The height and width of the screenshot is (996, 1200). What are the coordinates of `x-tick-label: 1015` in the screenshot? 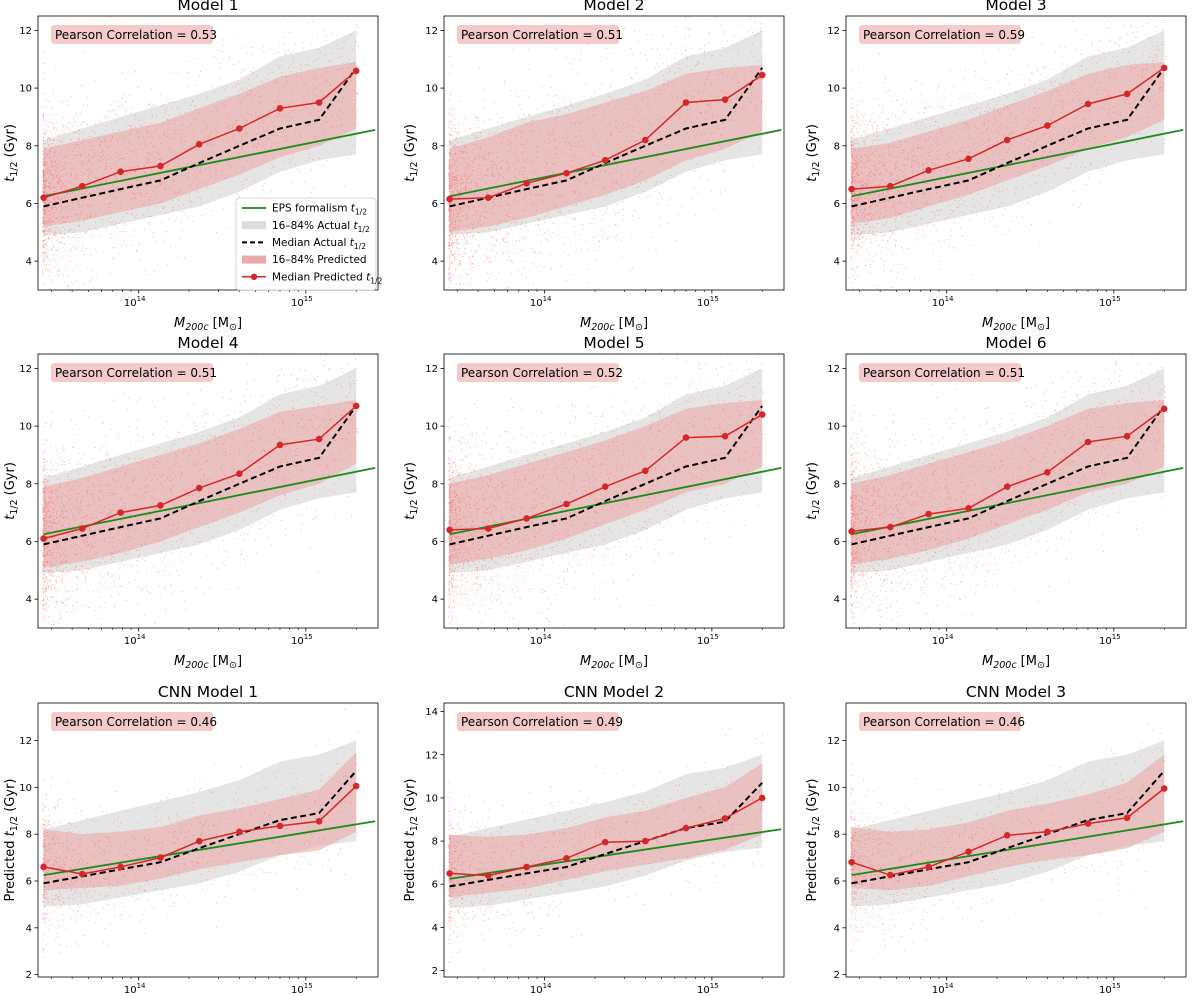 It's located at (708, 302).